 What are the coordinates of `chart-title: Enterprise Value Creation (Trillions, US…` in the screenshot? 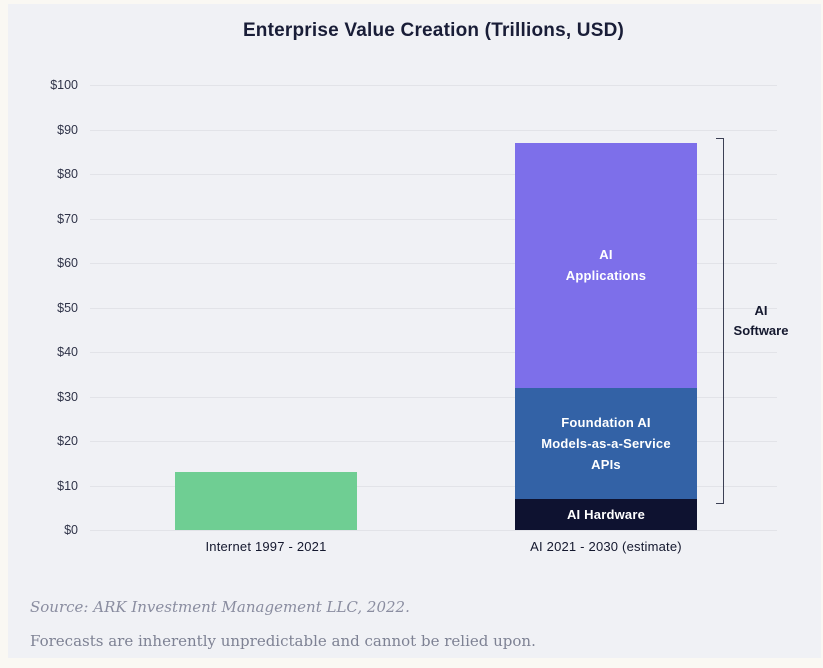 It's located at (433, 30).